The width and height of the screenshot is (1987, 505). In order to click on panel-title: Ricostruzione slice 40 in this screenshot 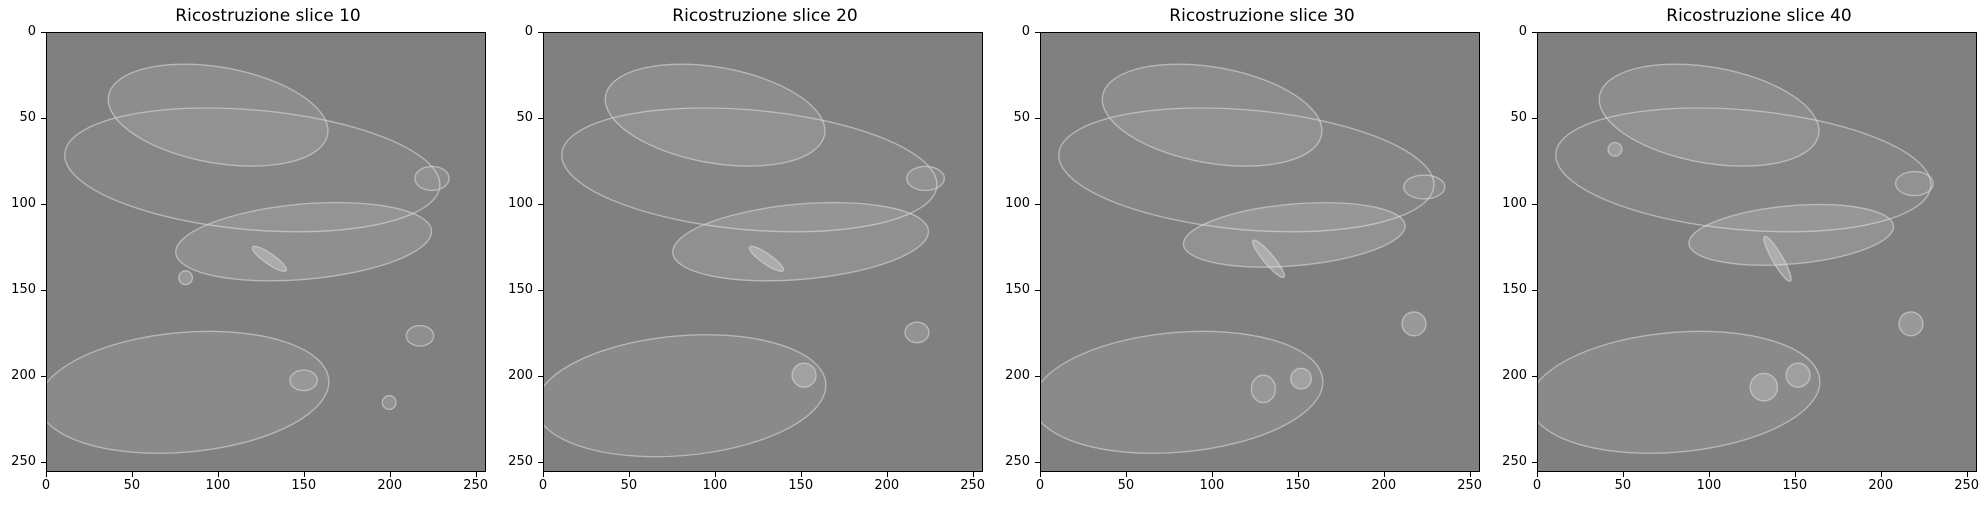, I will do `click(1759, 16)`.